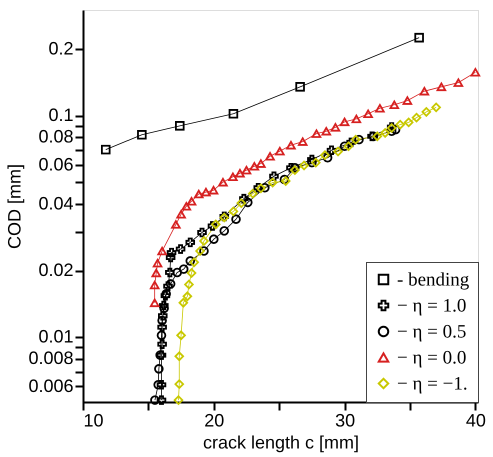 This screenshot has height=457, width=493. Describe the element at coordinates (51, 358) in the screenshot. I see `y-tick-label: 0.008` at that location.